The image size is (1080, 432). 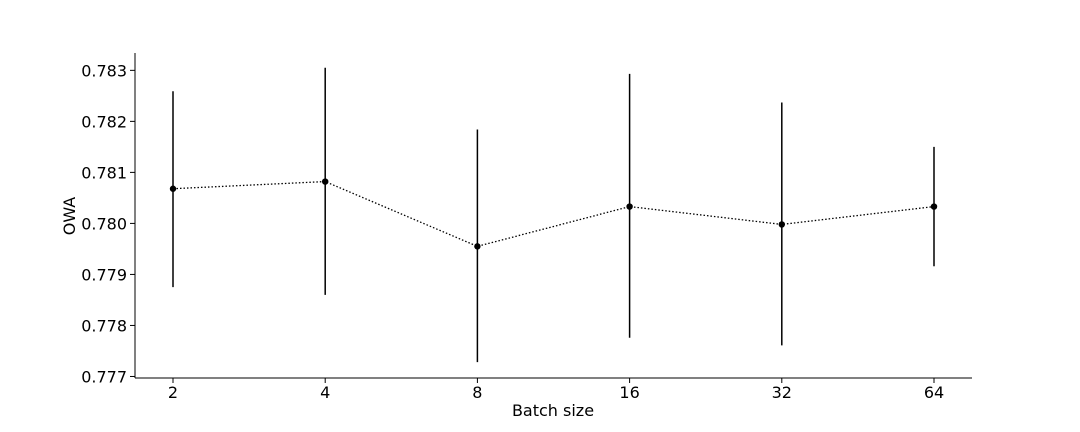 What do you see at coordinates (69, 216) in the screenshot?
I see `y-axis-label: OWA` at bounding box center [69, 216].